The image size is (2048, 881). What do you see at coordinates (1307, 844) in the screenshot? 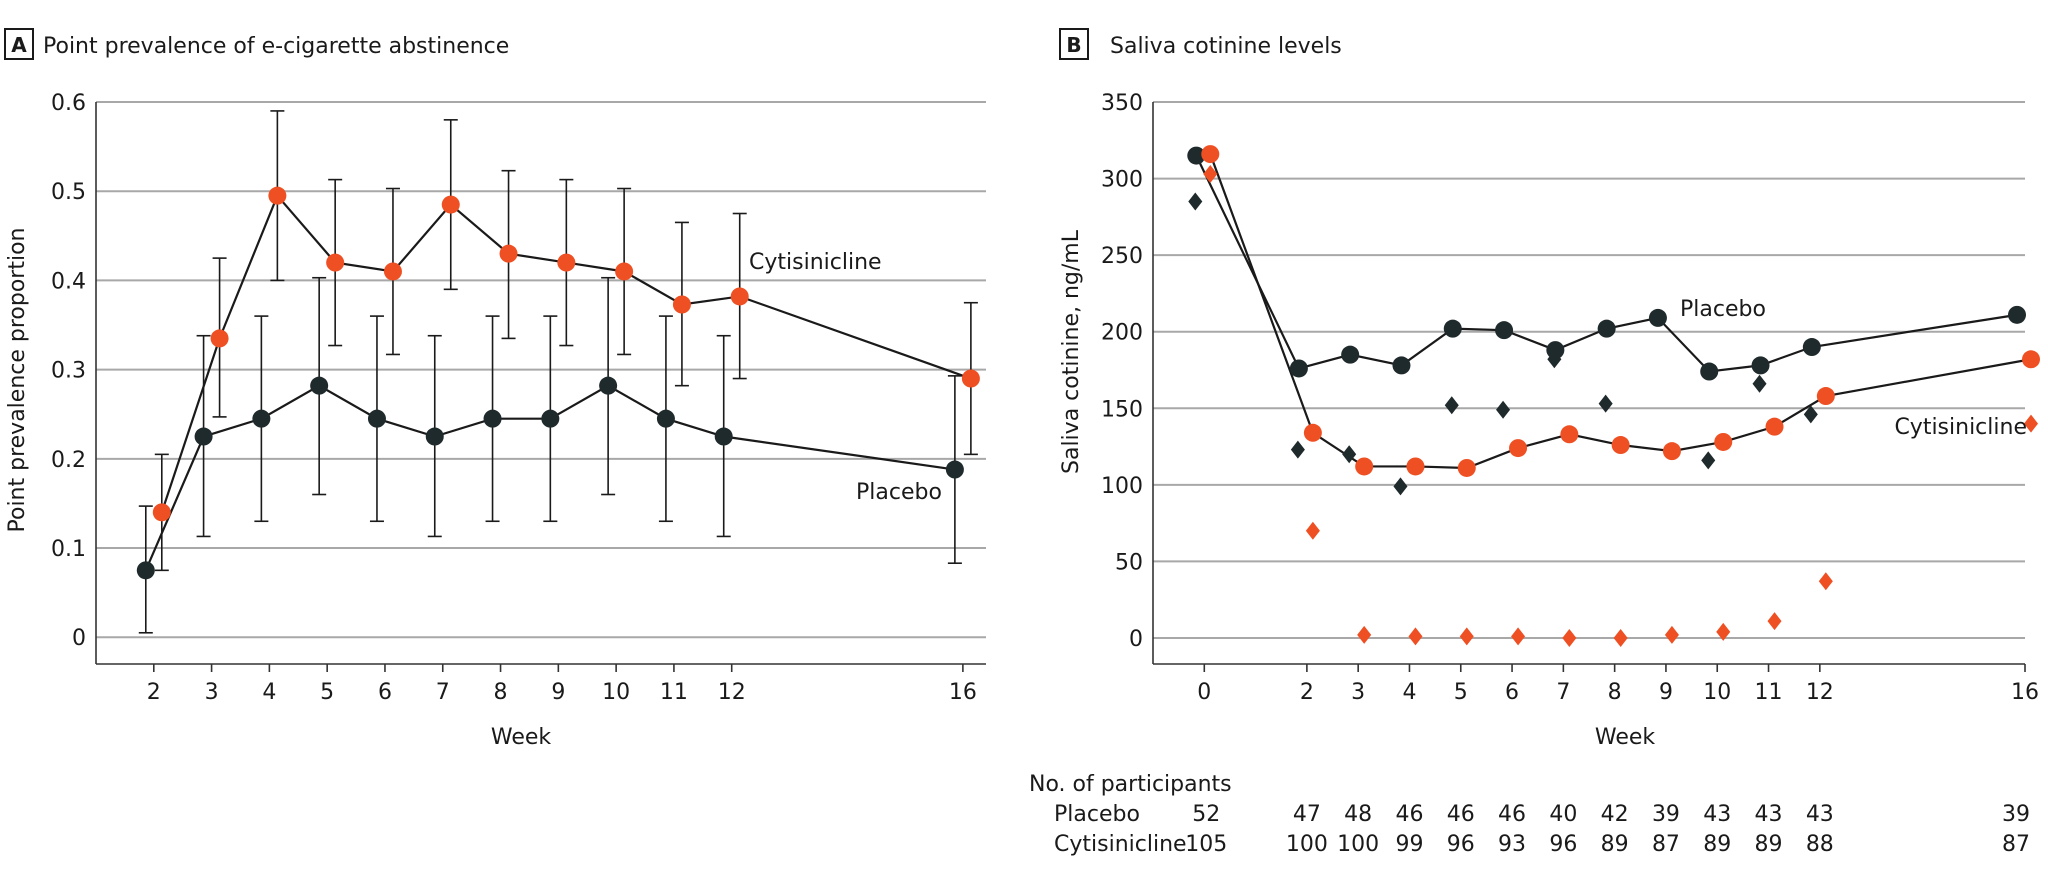
I see `participants-count-cytisinicline: 100` at bounding box center [1307, 844].